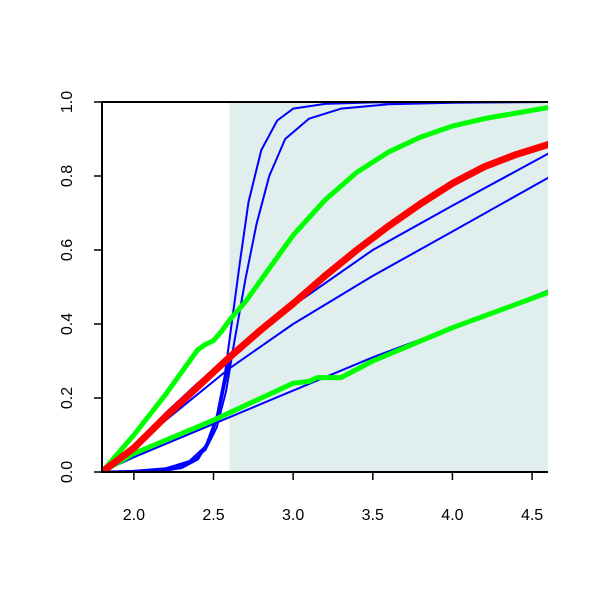 The height and width of the screenshot is (600, 600). Describe the element at coordinates (80, 287) in the screenshot. I see `y-axis: 0.0 0.2 0.4 0.6 0.8 1.0` at that location.